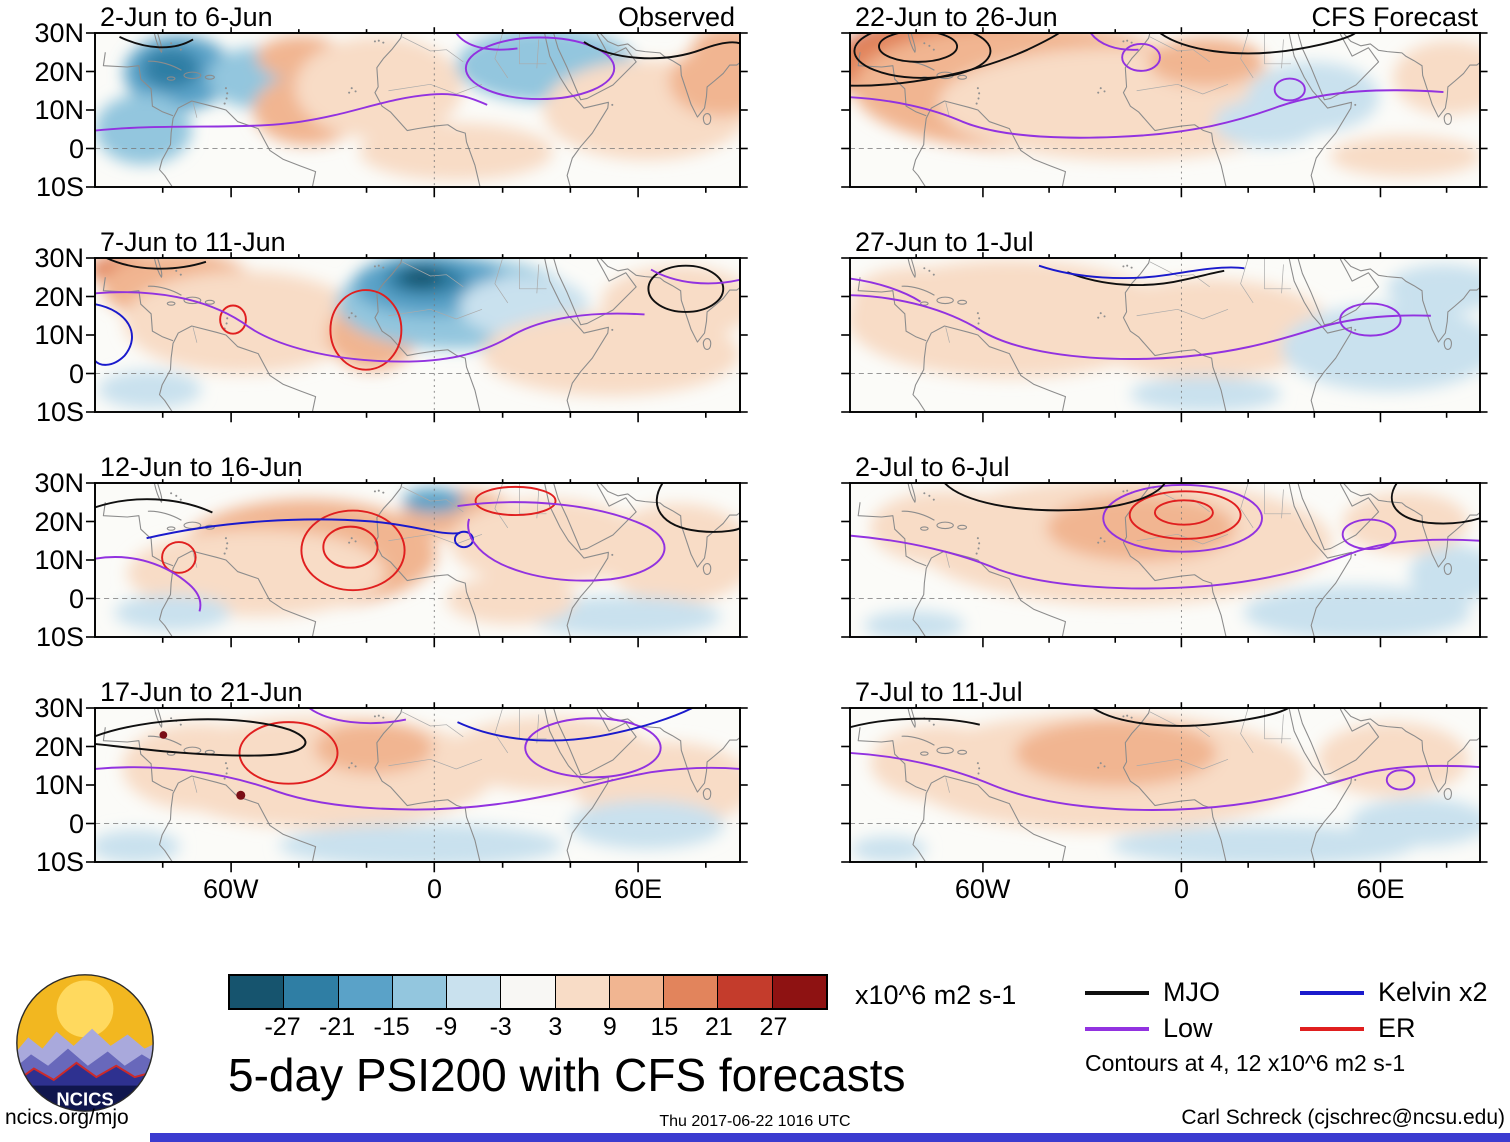 This screenshot has width=1510, height=1142. I want to click on panel-title-1: 2-Jun to 6-Jun, so click(186, 17).